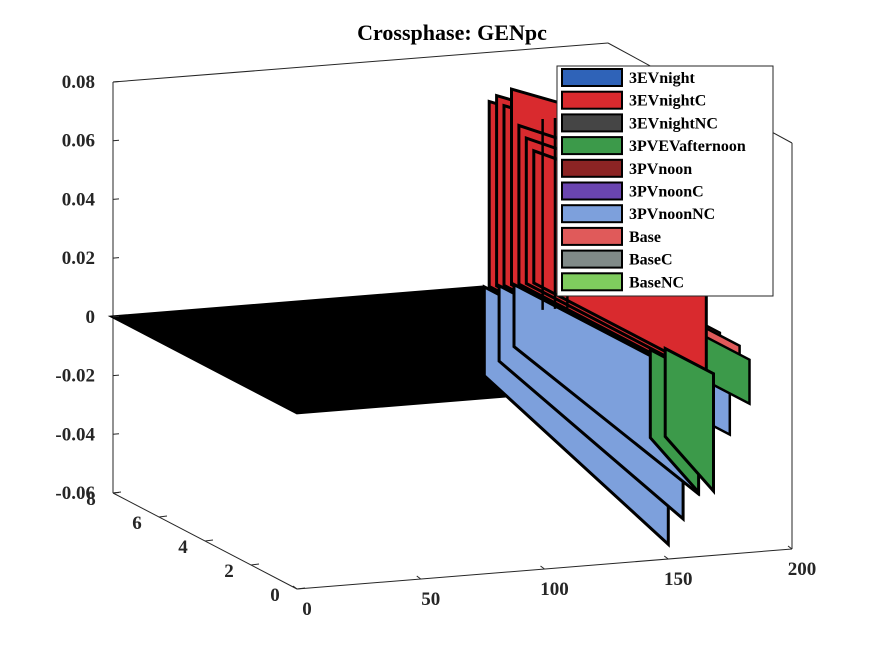 The height and width of the screenshot is (656, 875). Describe the element at coordinates (183, 547) in the screenshot. I see `y-tick-label: 4` at that location.